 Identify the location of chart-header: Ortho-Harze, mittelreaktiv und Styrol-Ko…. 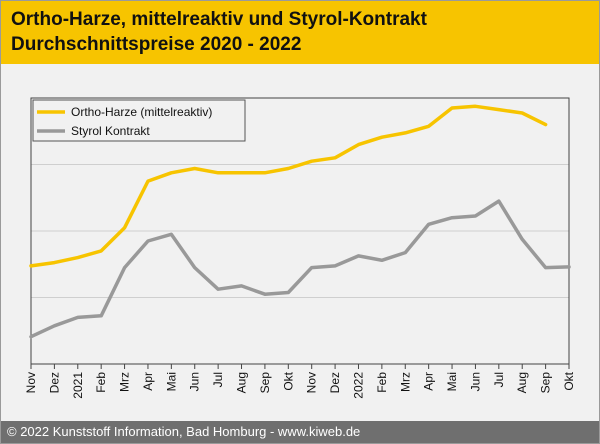
(300, 32).